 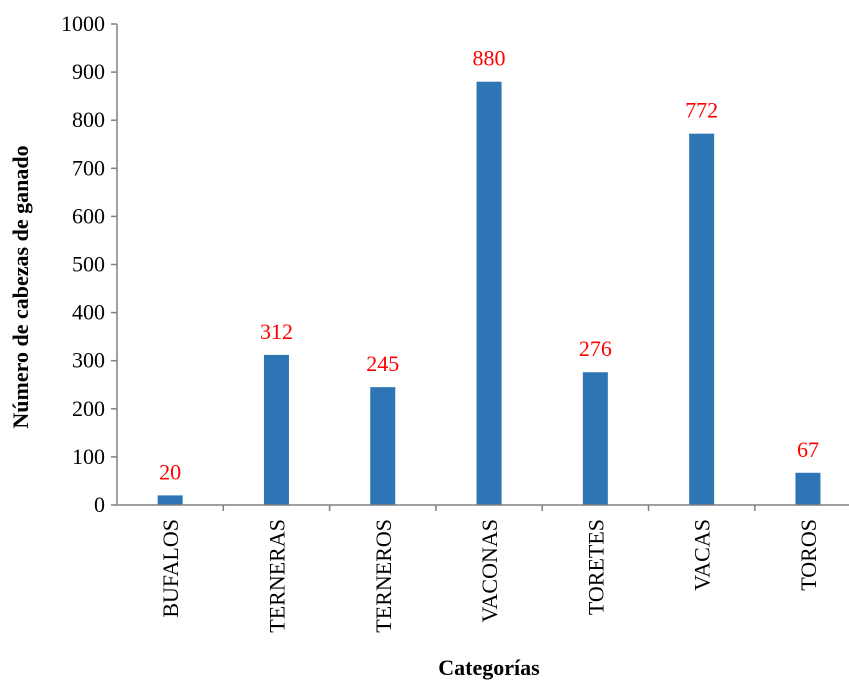 What do you see at coordinates (88, 119) in the screenshot?
I see `y-tick-label: 800` at bounding box center [88, 119].